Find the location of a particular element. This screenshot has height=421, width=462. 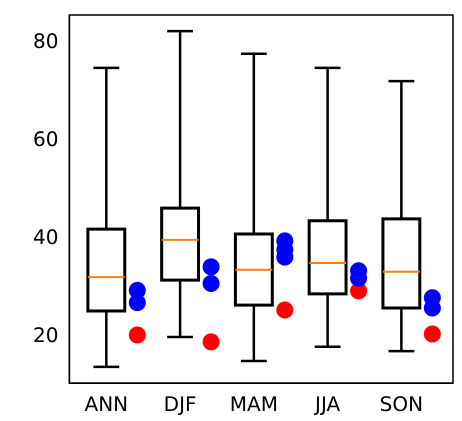

y-tick-label: 40 is located at coordinates (45, 237).